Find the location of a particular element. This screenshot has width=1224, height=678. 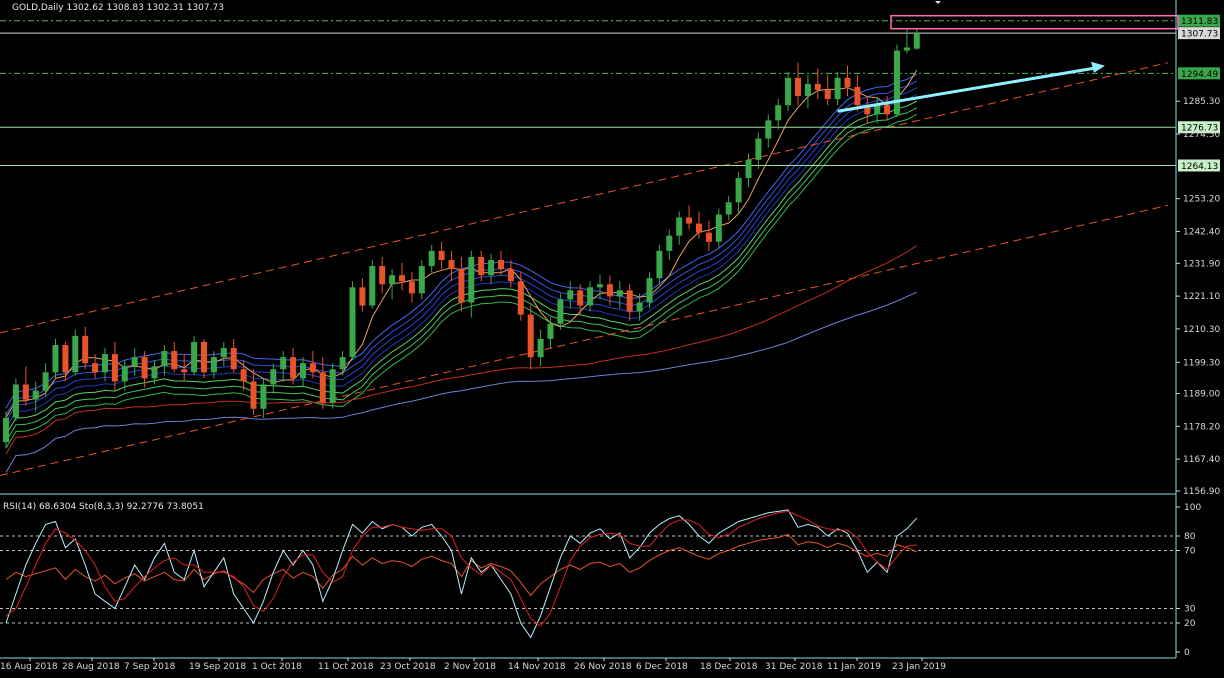

time-tick-label: 23 Oct 2018 is located at coordinates (408, 667).